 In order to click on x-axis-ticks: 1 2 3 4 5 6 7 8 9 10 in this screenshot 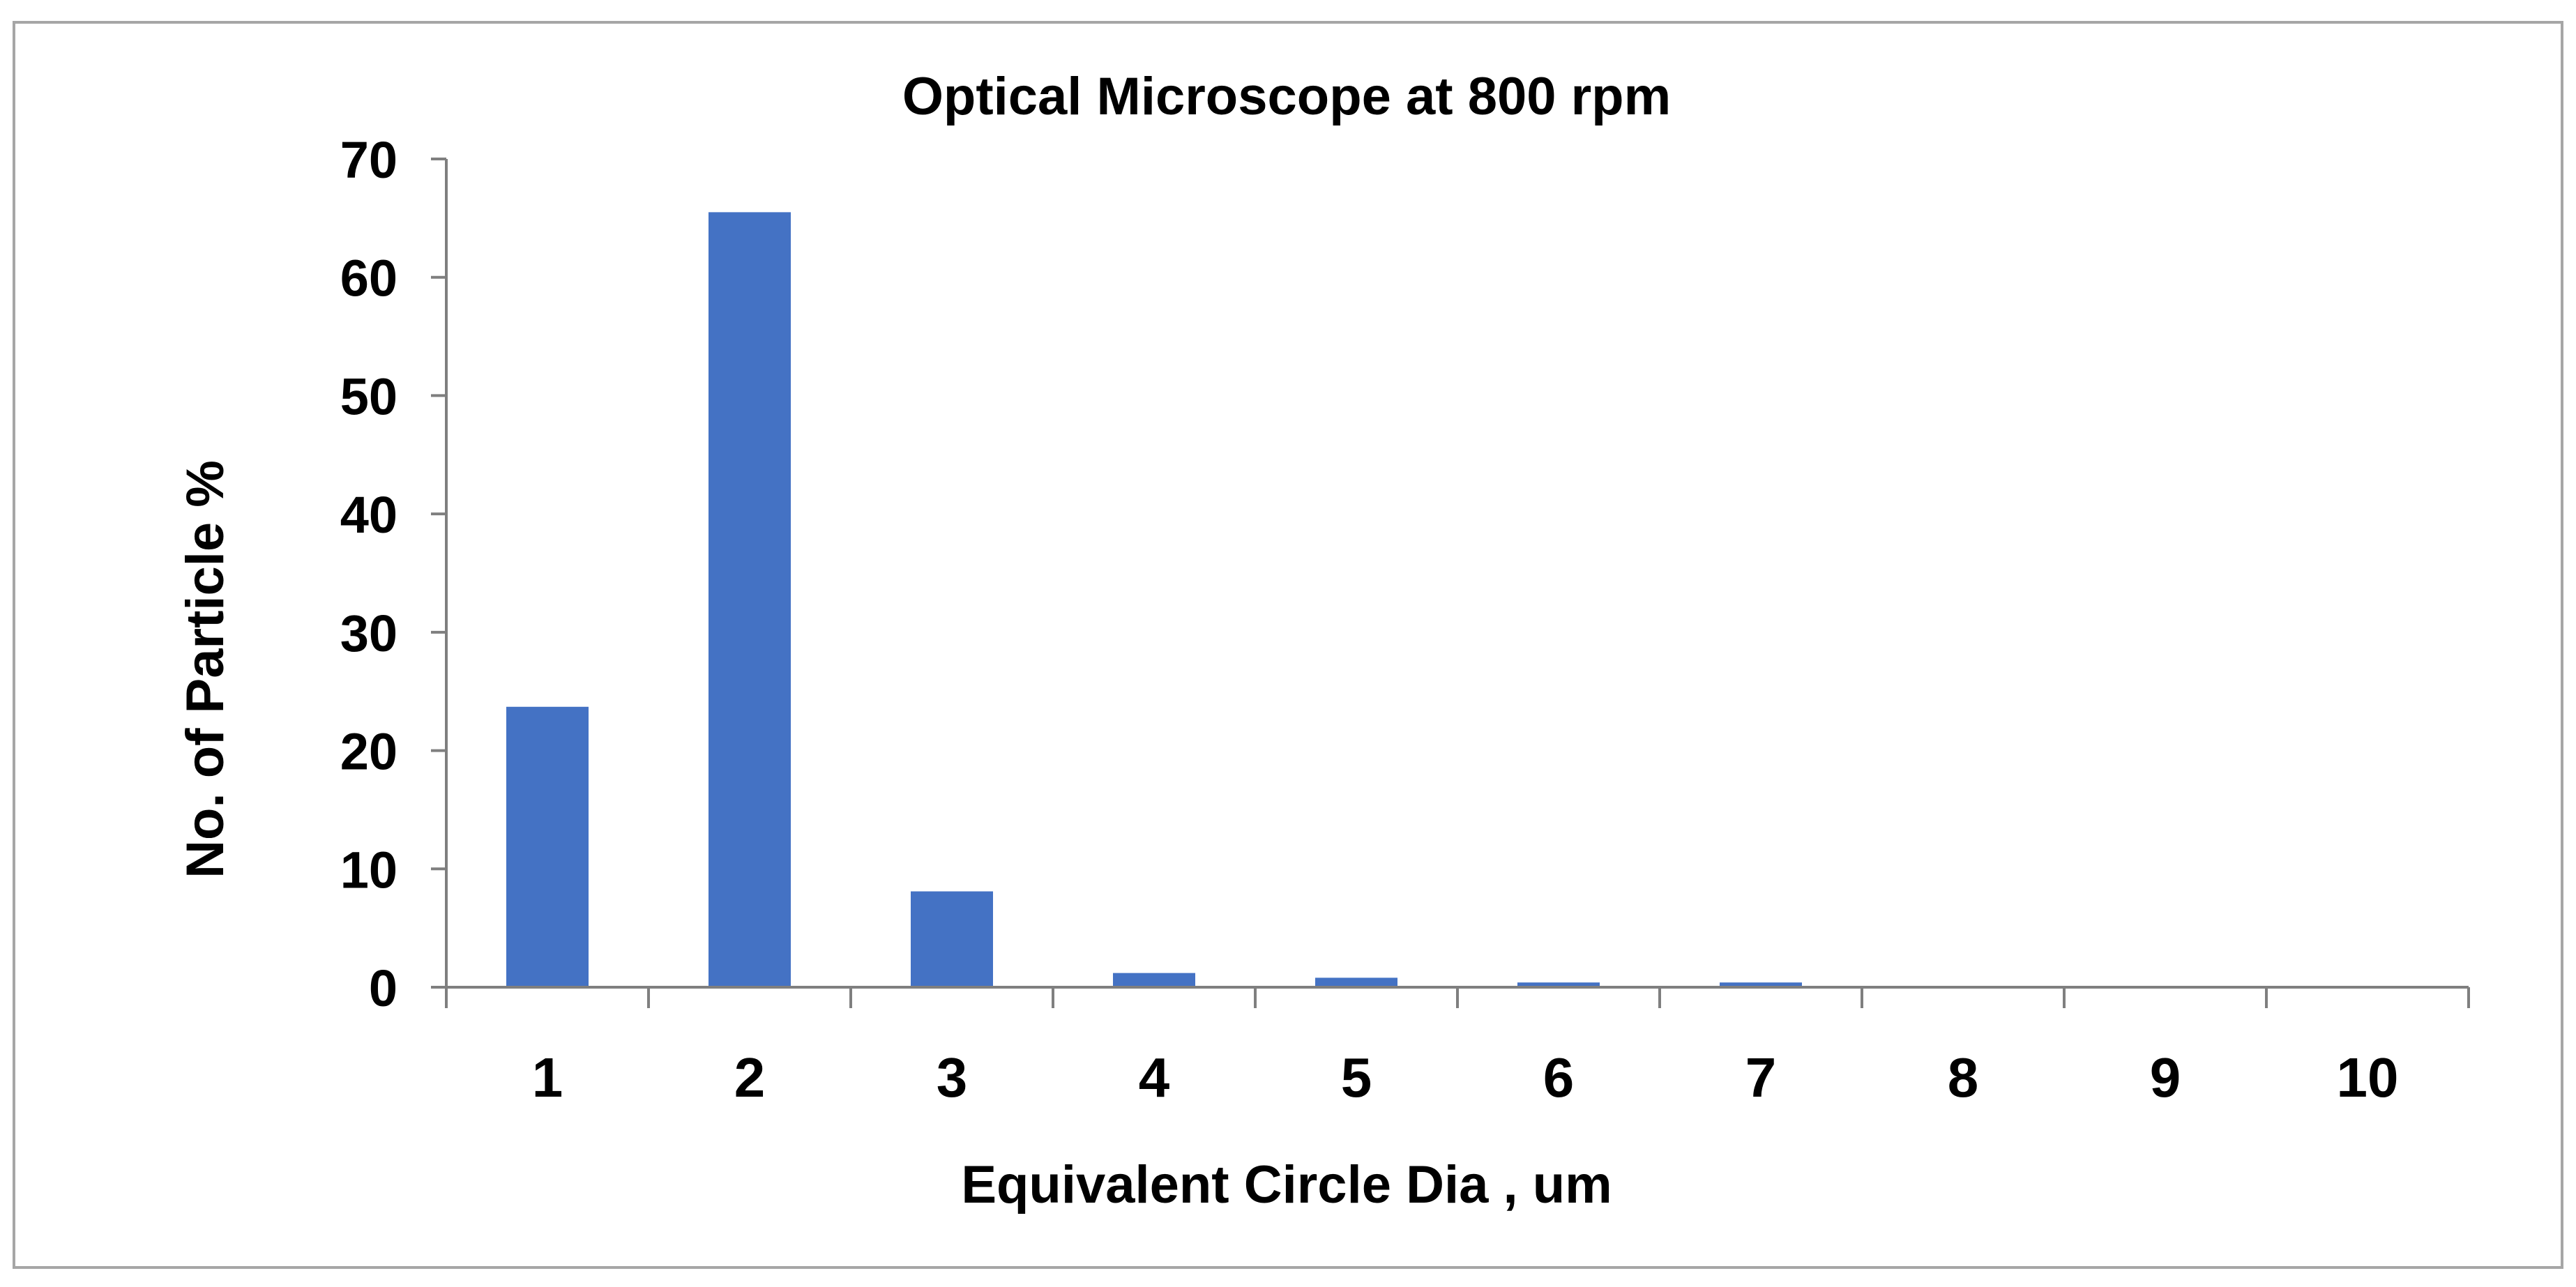, I will do `click(1457, 1048)`.